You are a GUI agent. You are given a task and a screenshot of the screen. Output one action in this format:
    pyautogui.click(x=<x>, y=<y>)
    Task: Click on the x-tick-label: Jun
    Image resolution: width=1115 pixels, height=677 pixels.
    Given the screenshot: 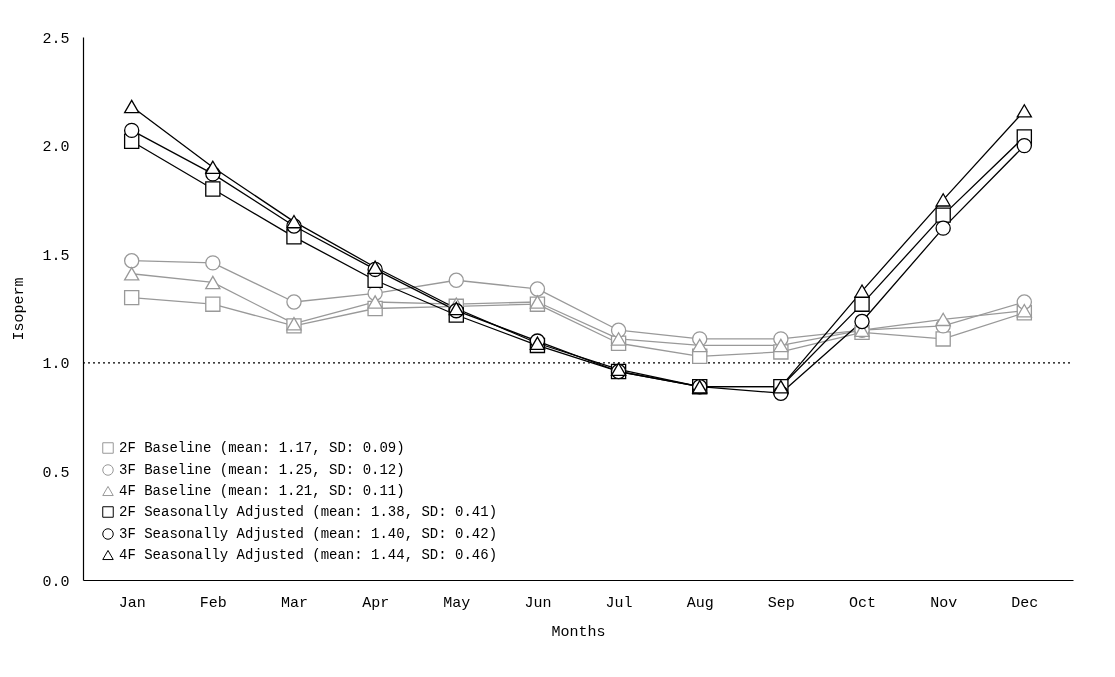 What is the action you would take?
    pyautogui.click(x=538, y=603)
    